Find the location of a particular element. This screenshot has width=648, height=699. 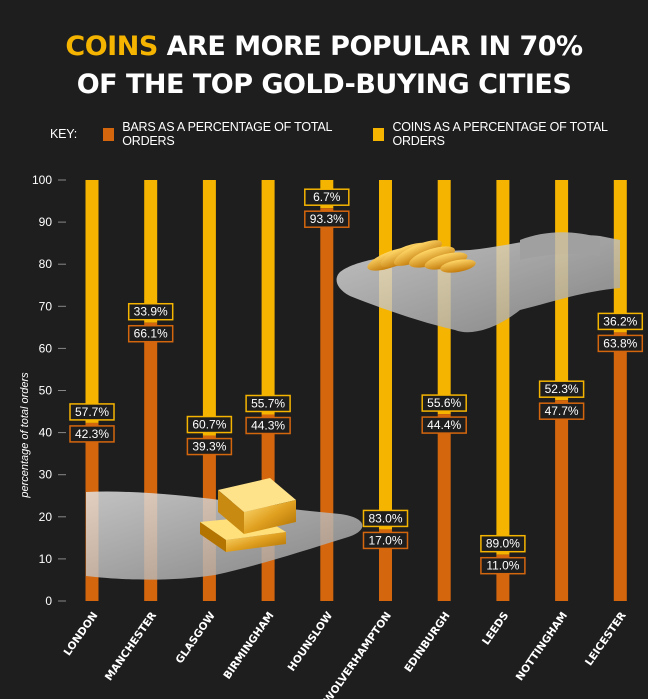

coins-stack-icon is located at coordinates (421, 256).